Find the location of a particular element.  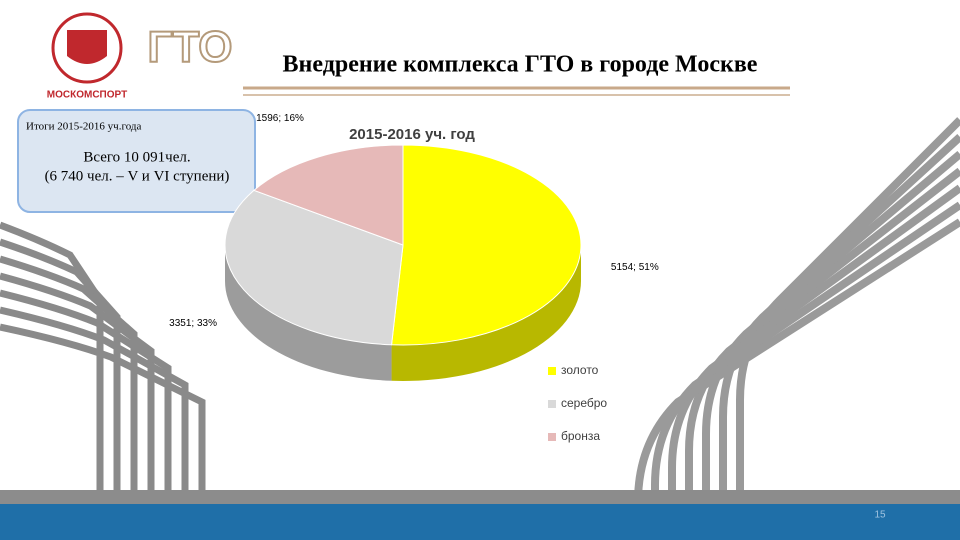

callout-text: (6 740 чел. – V и VI ступени) is located at coordinates (137, 176).